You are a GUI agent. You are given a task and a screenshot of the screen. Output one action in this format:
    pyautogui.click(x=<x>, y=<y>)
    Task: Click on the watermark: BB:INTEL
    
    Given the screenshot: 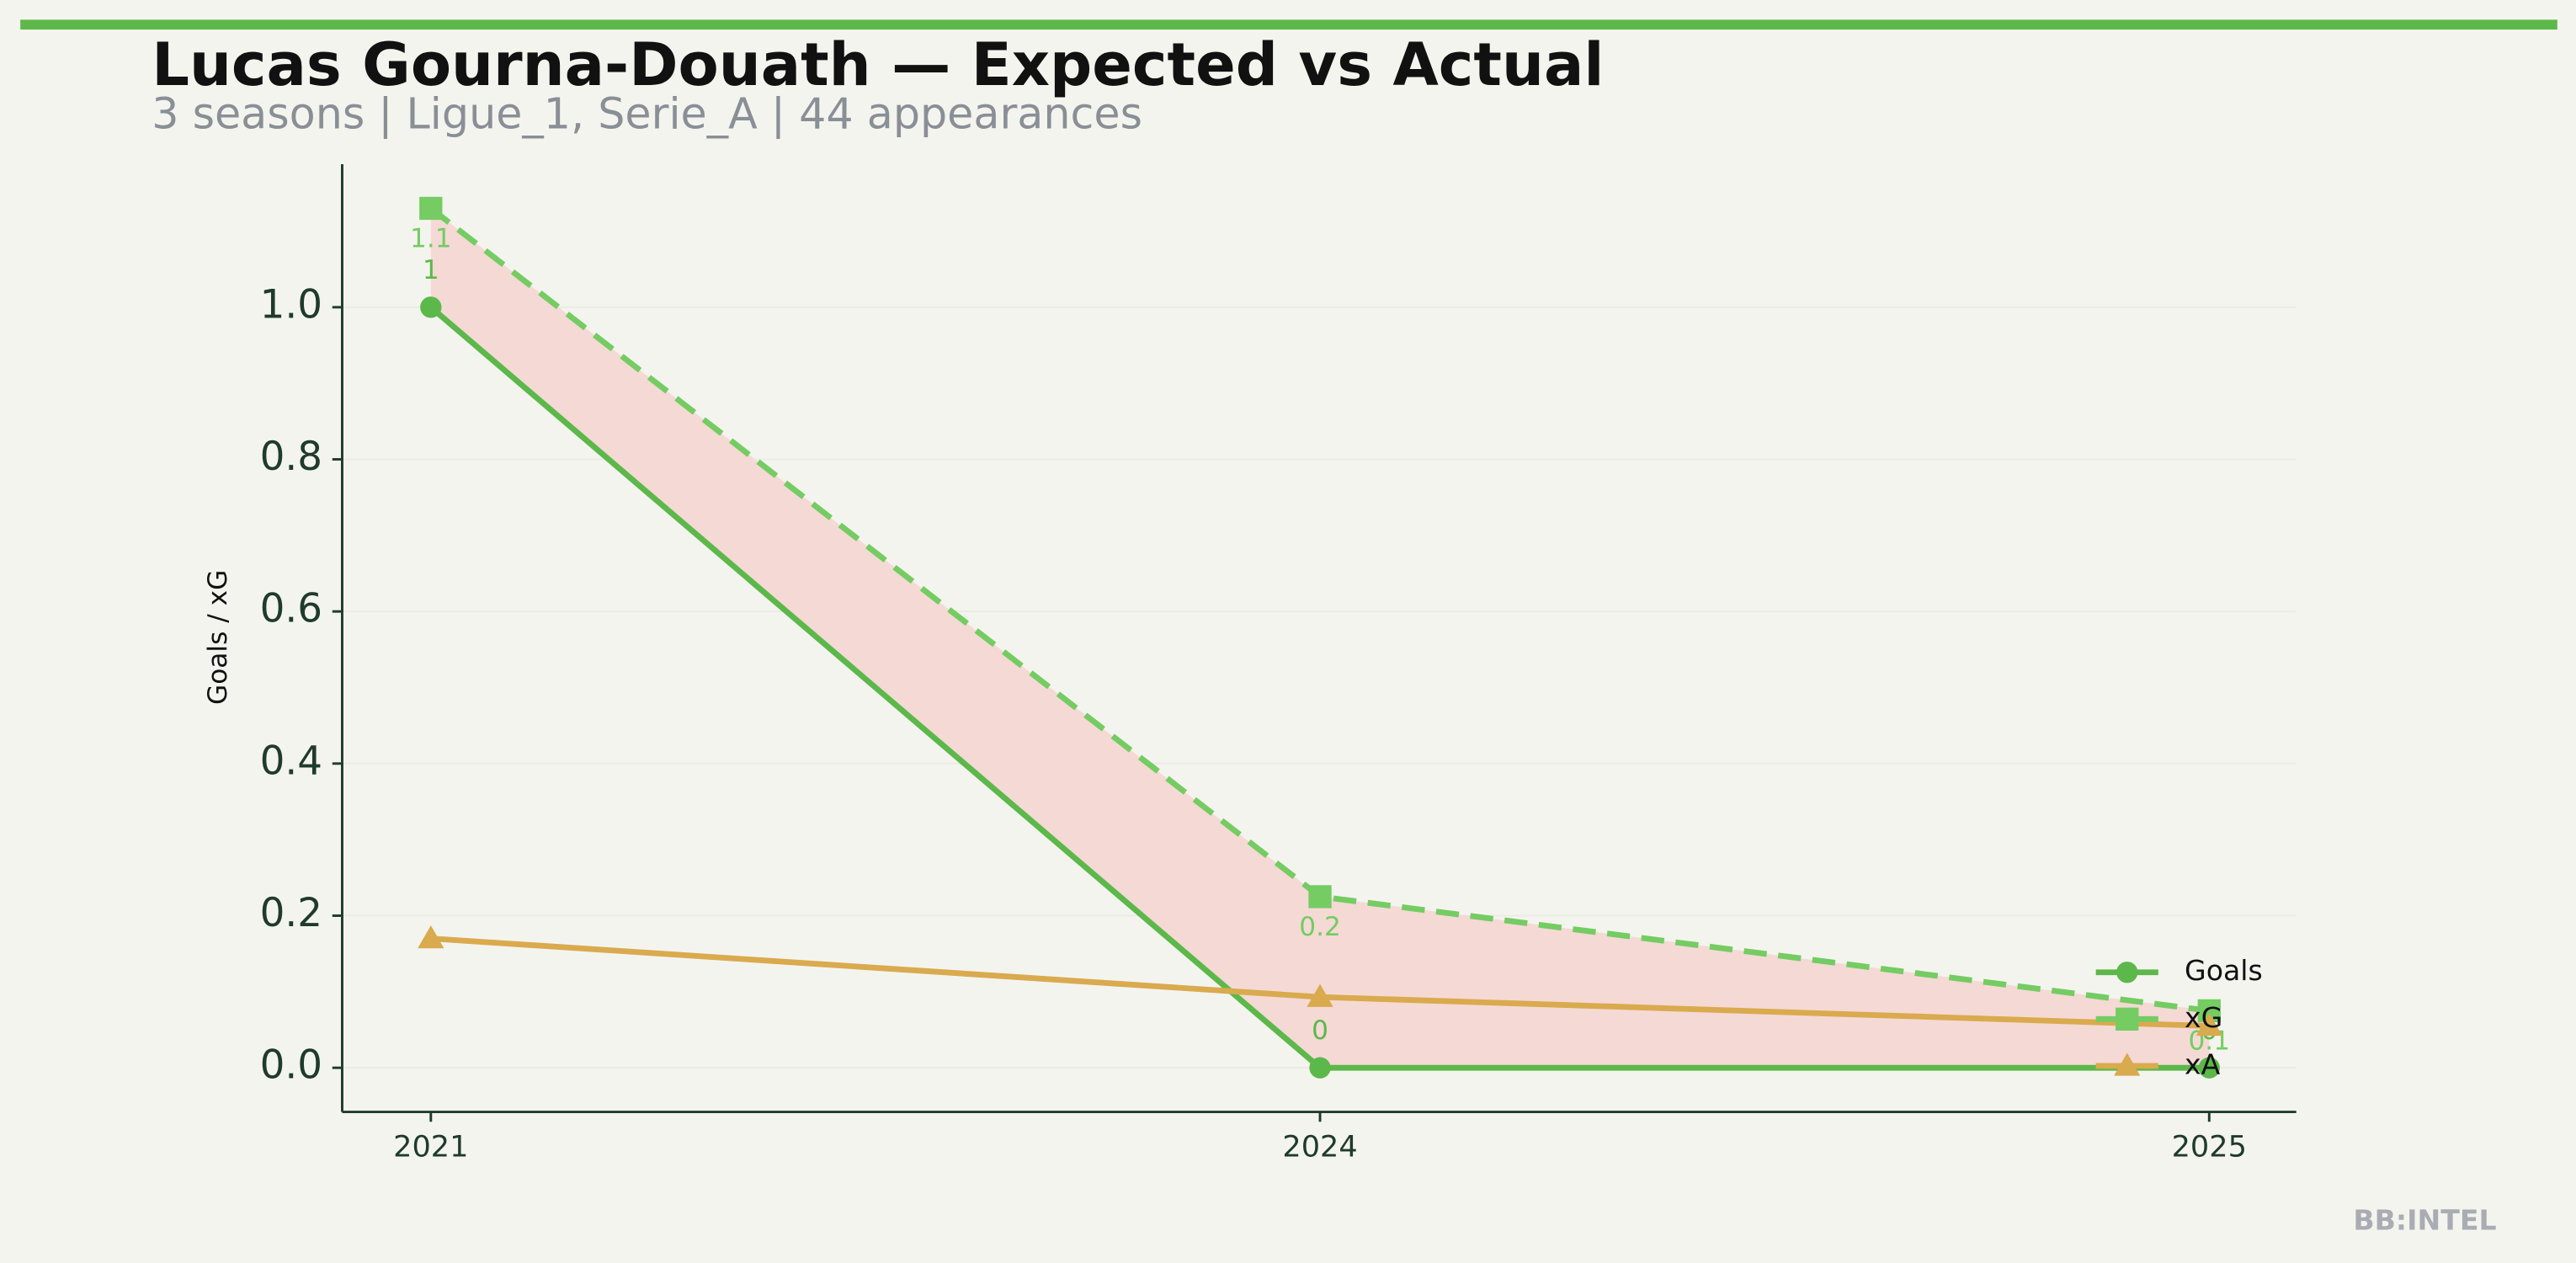 What is the action you would take?
    pyautogui.click(x=2425, y=1220)
    